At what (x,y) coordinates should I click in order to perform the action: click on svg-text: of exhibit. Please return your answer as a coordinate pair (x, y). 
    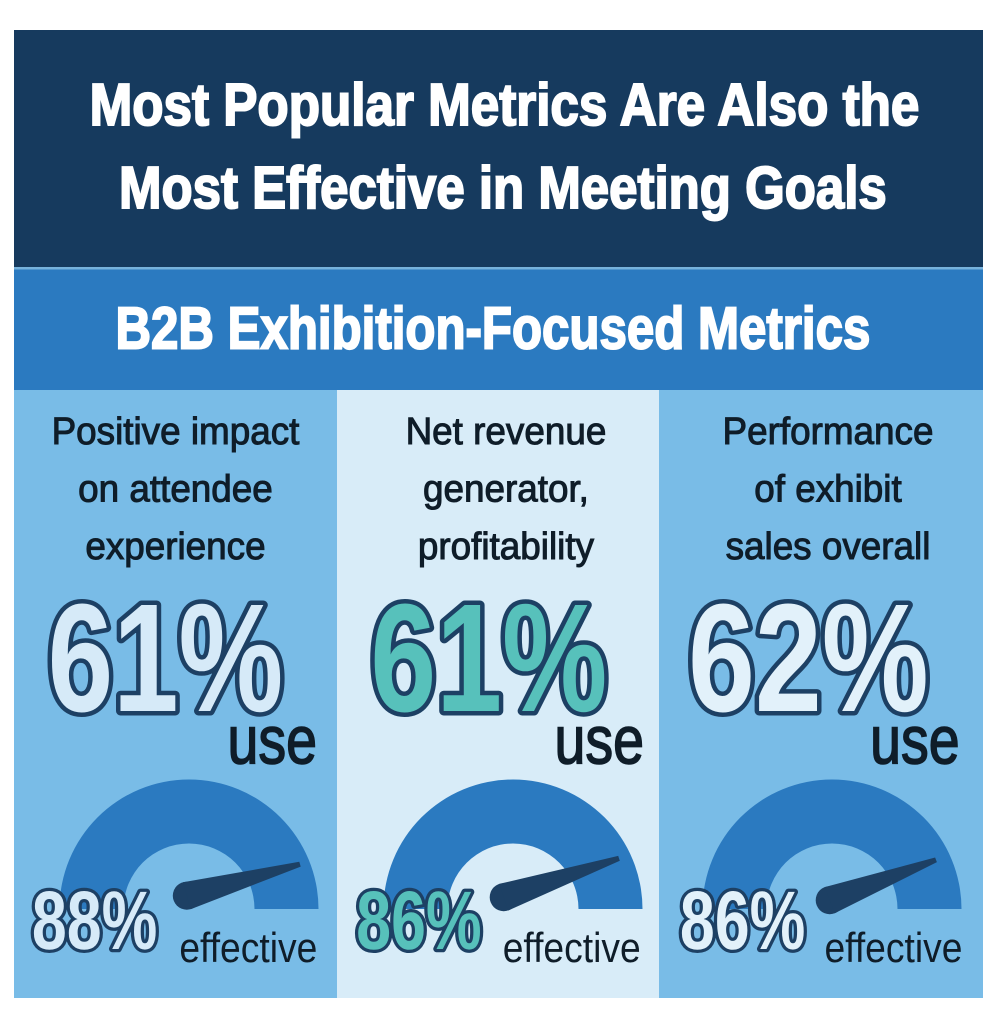
    Looking at the image, I should click on (828, 488).